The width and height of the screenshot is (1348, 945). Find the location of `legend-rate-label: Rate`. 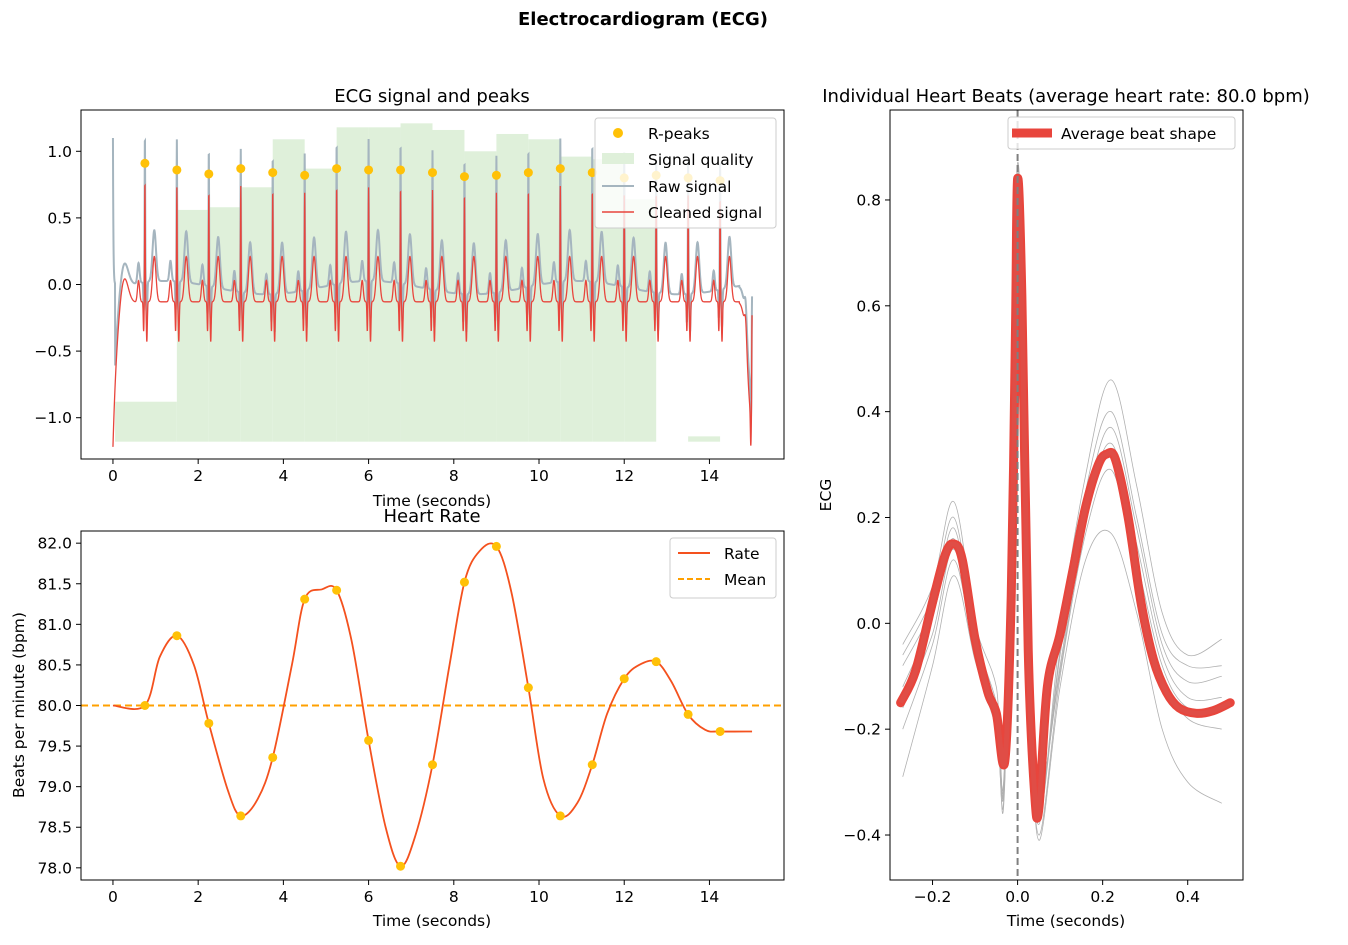

legend-rate-label: Rate is located at coordinates (742, 554).